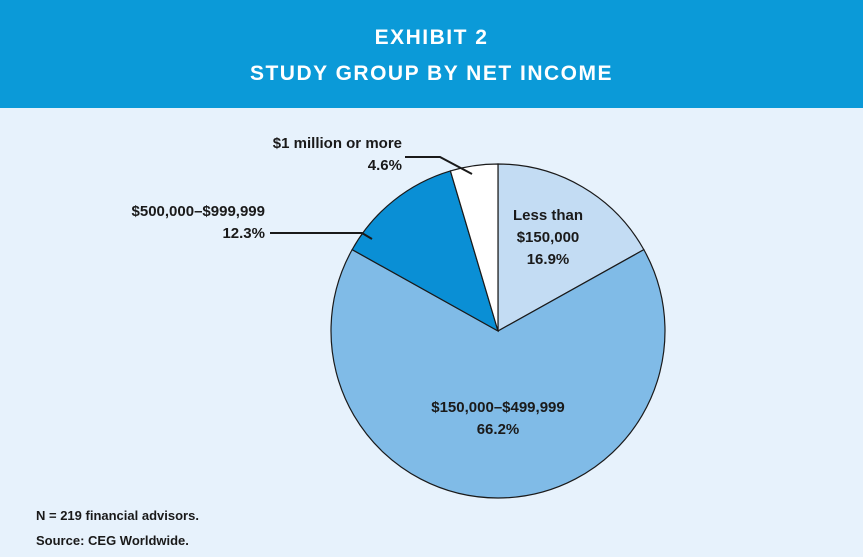 This screenshot has height=557, width=863. What do you see at coordinates (431, 73) in the screenshot?
I see `chart-subtitle: STUDY GROUP BY NET INCOME` at bounding box center [431, 73].